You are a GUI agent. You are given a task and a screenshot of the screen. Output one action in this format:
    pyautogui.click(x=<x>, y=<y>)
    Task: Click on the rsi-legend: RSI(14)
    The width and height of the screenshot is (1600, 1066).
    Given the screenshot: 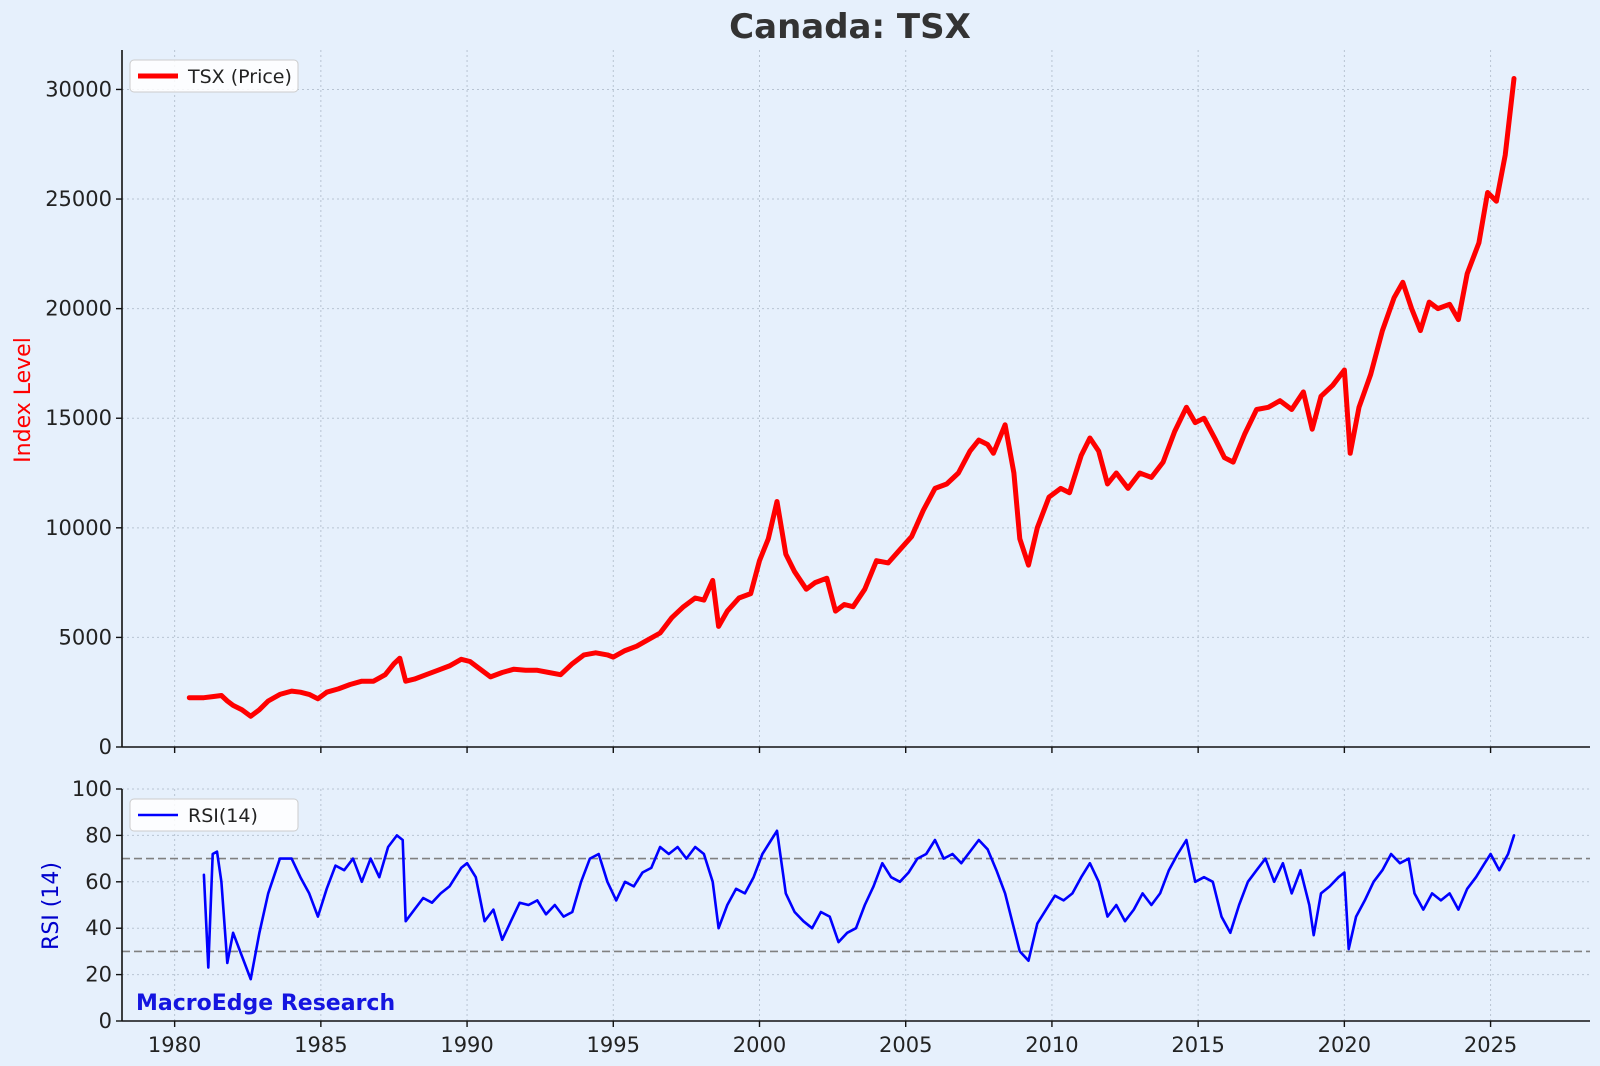 What is the action you would take?
    pyautogui.click(x=214, y=815)
    